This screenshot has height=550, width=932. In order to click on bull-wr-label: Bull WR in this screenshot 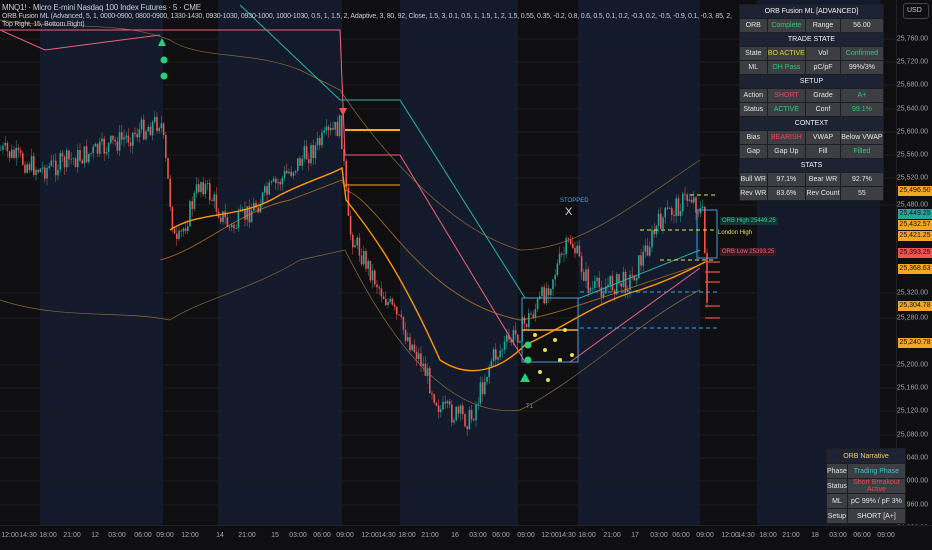, I will do `click(753, 179)`.